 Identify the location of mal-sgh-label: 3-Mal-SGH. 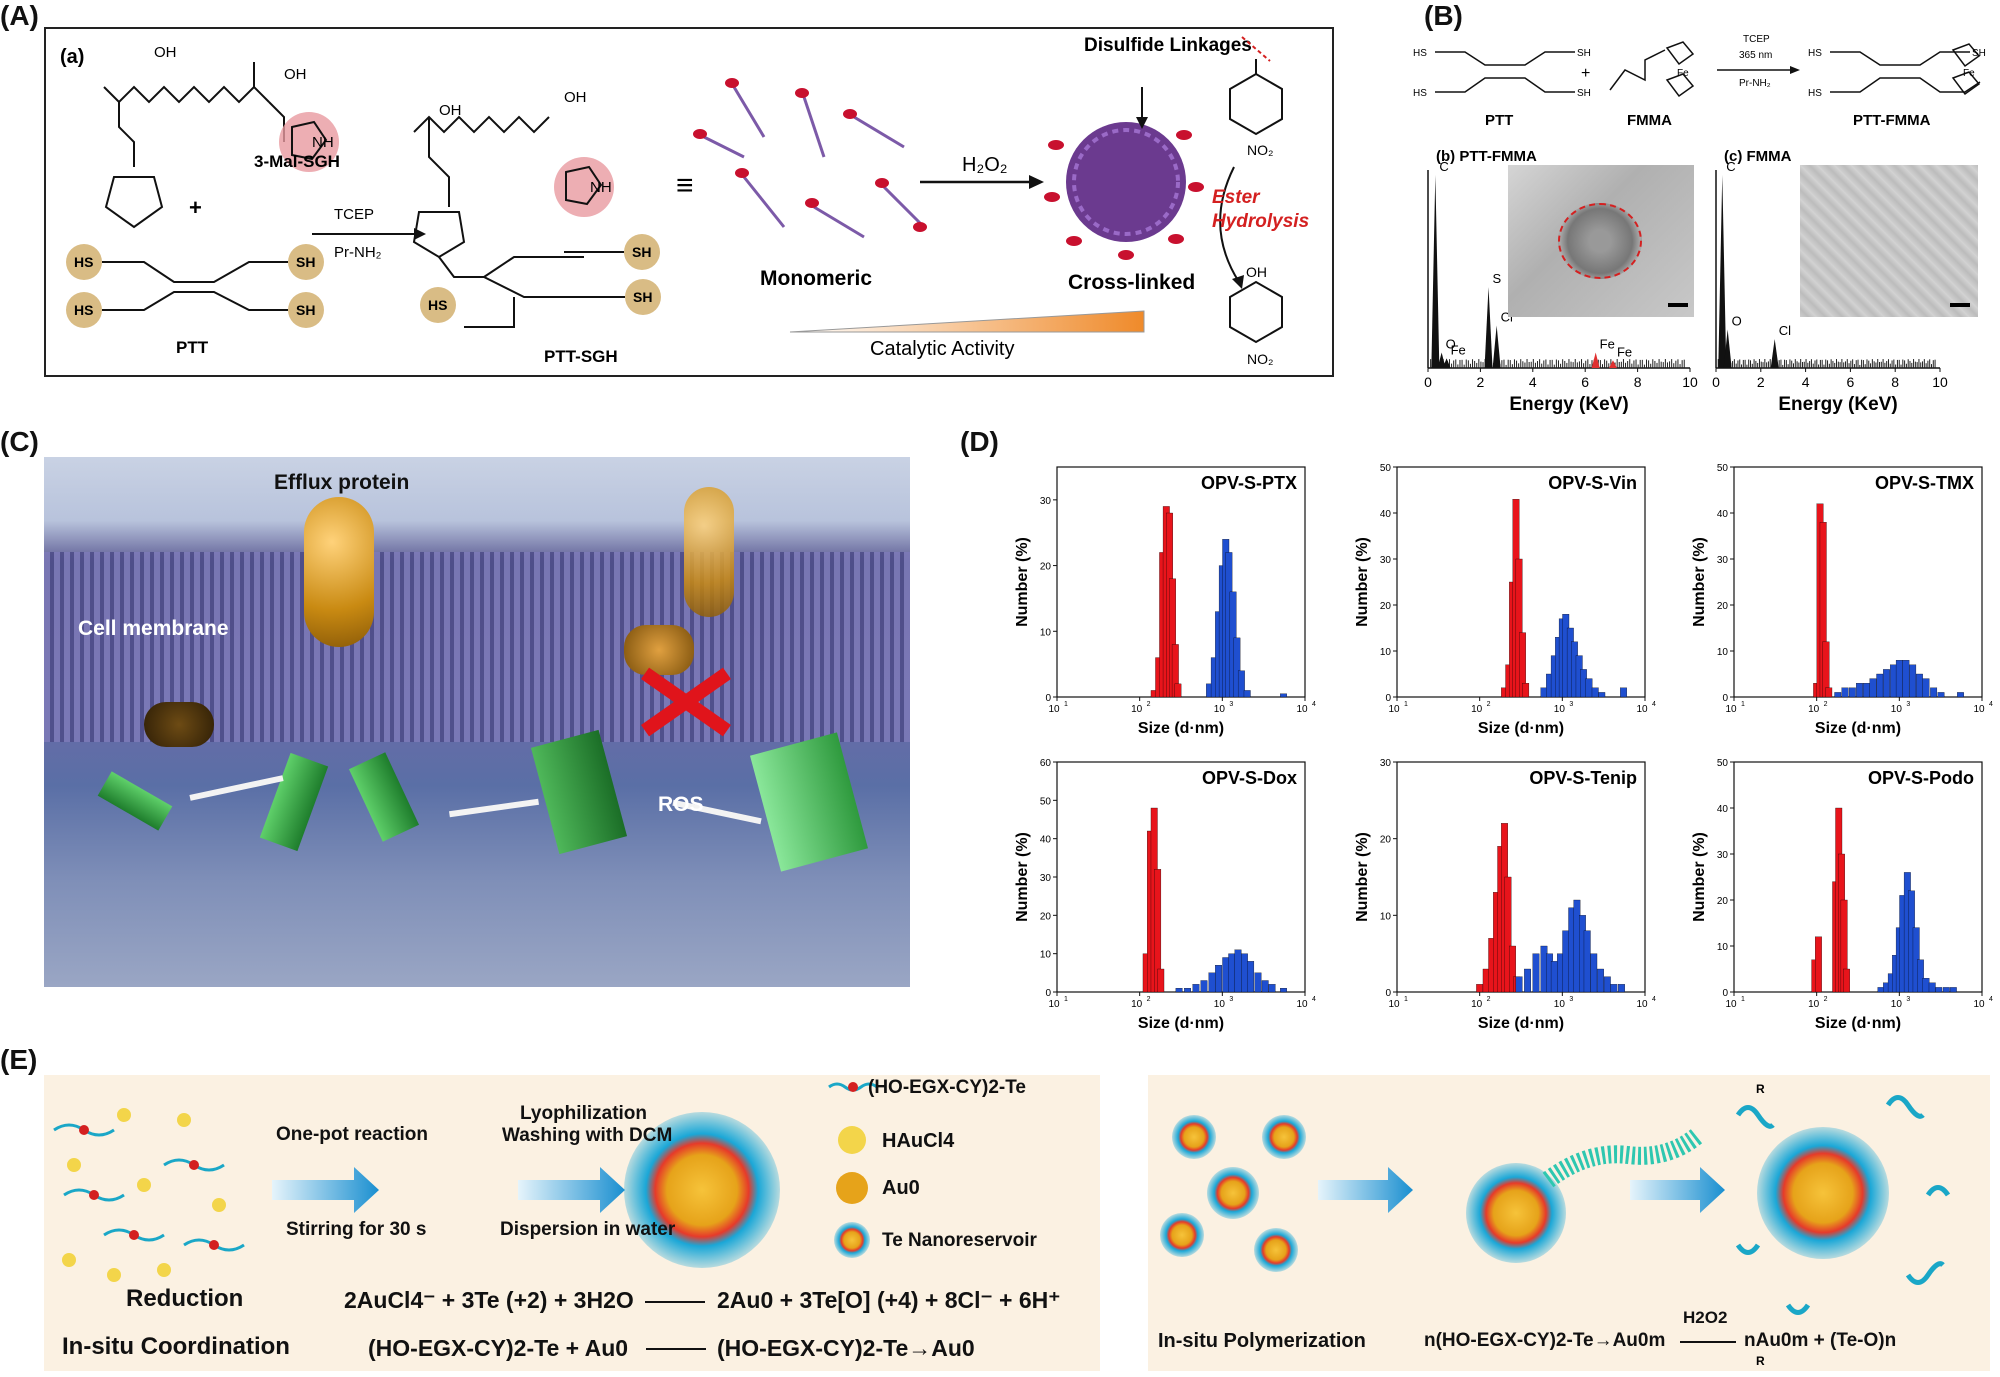
(297, 161).